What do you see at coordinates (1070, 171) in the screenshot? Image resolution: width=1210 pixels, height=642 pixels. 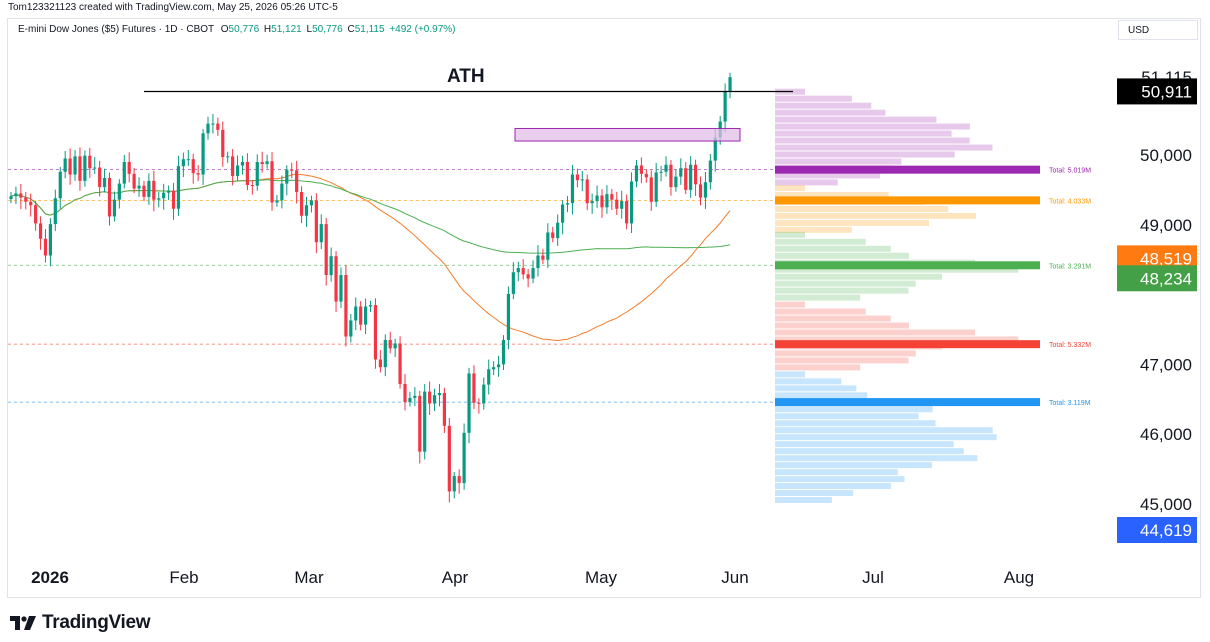 I see `volume-total-label-0: Total: 5.019M` at bounding box center [1070, 171].